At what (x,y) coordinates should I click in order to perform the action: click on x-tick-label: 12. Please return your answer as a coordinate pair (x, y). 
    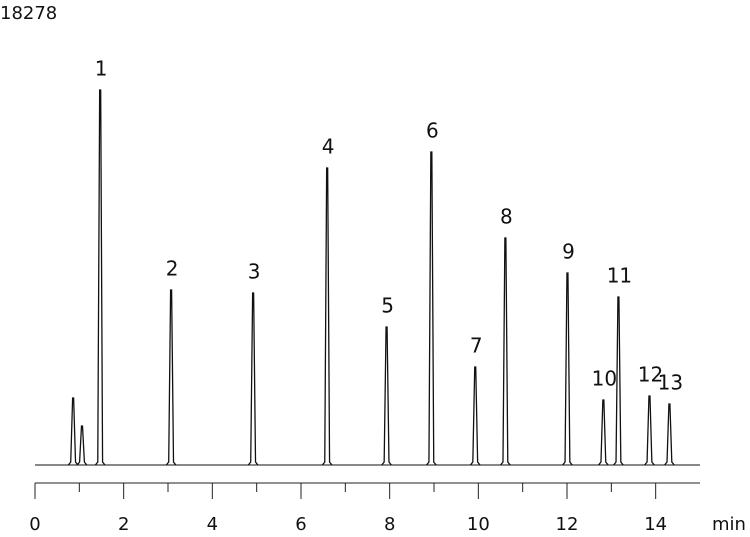
    Looking at the image, I should click on (567, 524).